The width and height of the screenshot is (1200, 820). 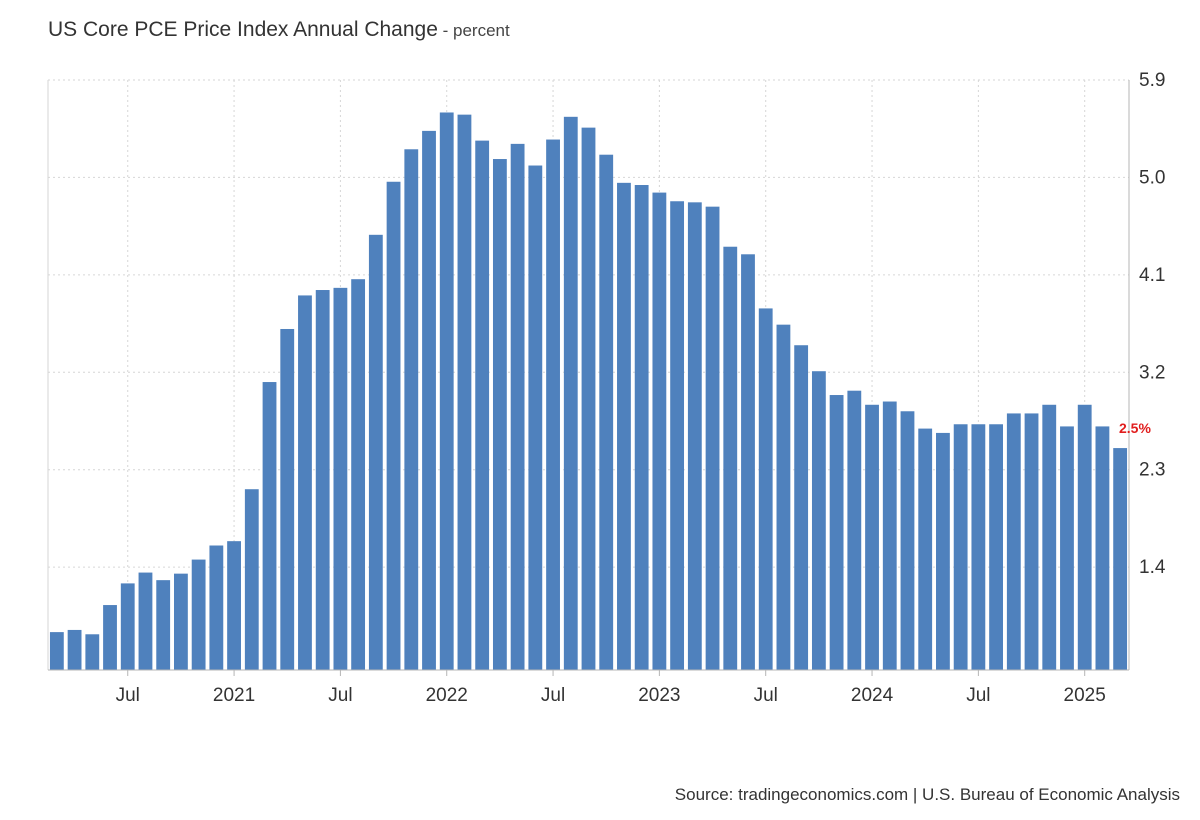 What do you see at coordinates (1152, 372) in the screenshot?
I see `y-tick-label: 3.2` at bounding box center [1152, 372].